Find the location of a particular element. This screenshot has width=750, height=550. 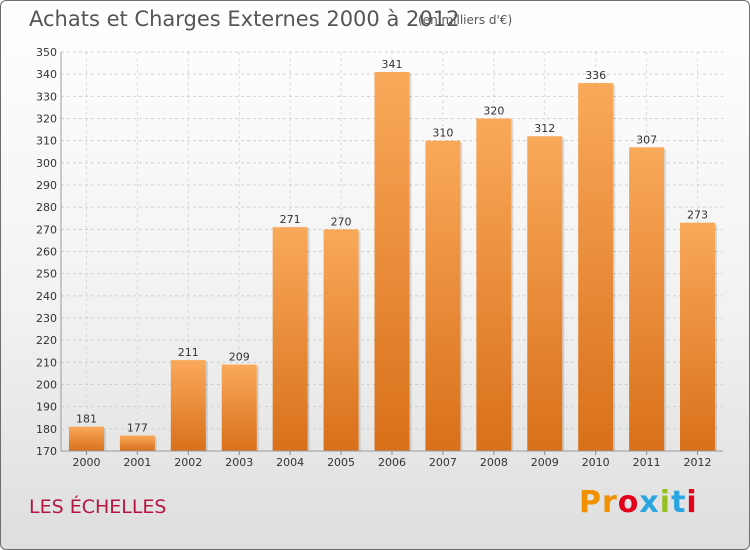

x-tick-label: 2004 is located at coordinates (290, 462).